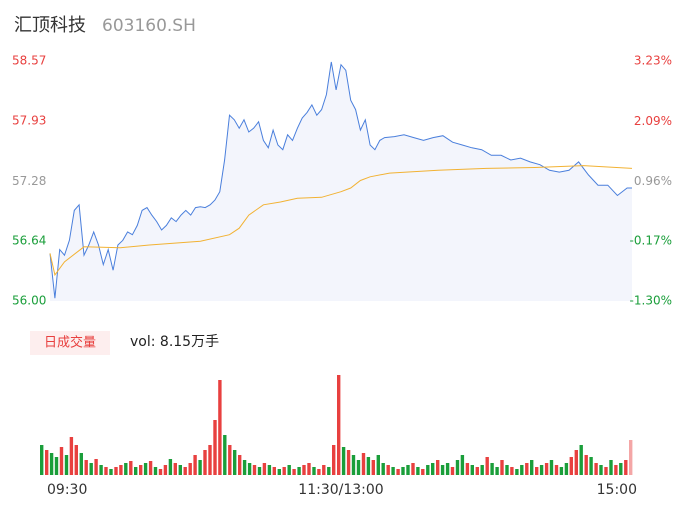  I want to click on chart-subtitle: 603160.SH, so click(149, 26).